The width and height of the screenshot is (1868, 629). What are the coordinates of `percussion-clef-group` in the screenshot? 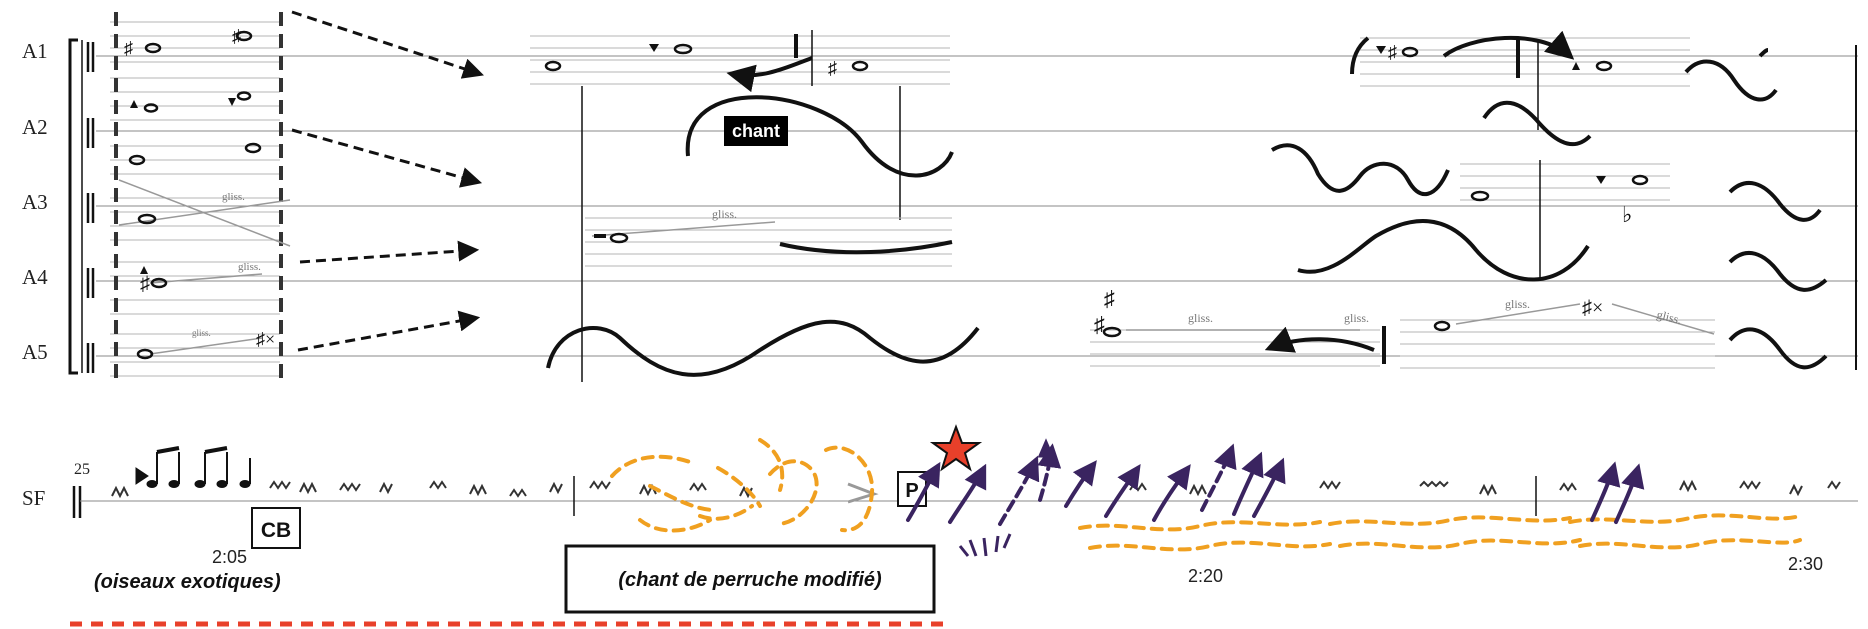 It's located at (83, 280).